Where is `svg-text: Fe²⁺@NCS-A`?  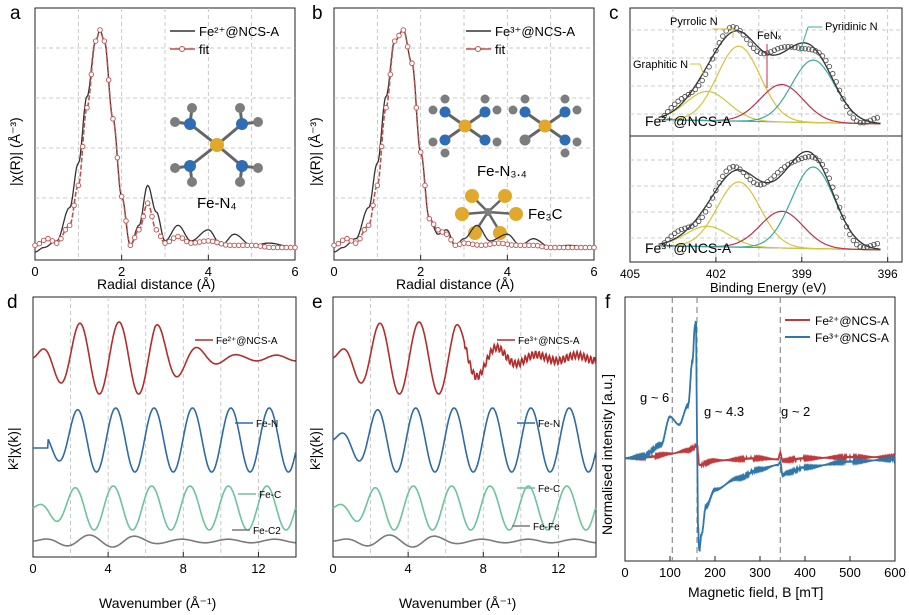 svg-text: Fe²⁺@NCS-A is located at coordinates (247, 341).